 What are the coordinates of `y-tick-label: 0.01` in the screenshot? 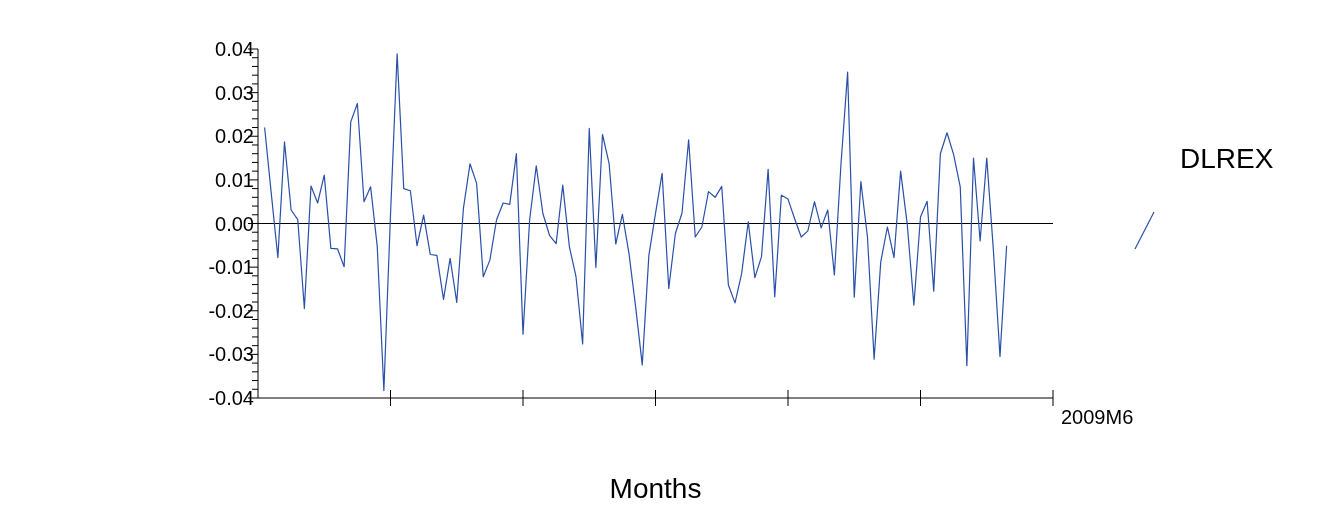 It's located at (234, 179).